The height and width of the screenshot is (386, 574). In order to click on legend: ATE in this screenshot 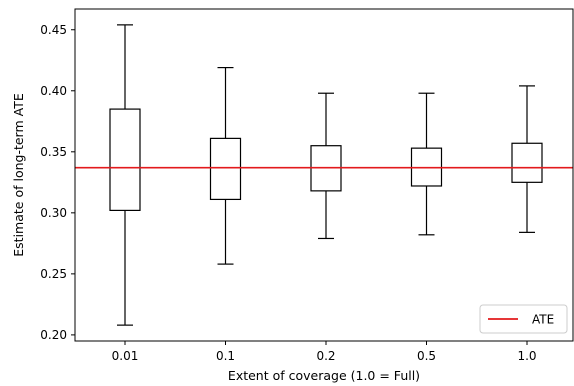, I will do `click(523, 319)`.